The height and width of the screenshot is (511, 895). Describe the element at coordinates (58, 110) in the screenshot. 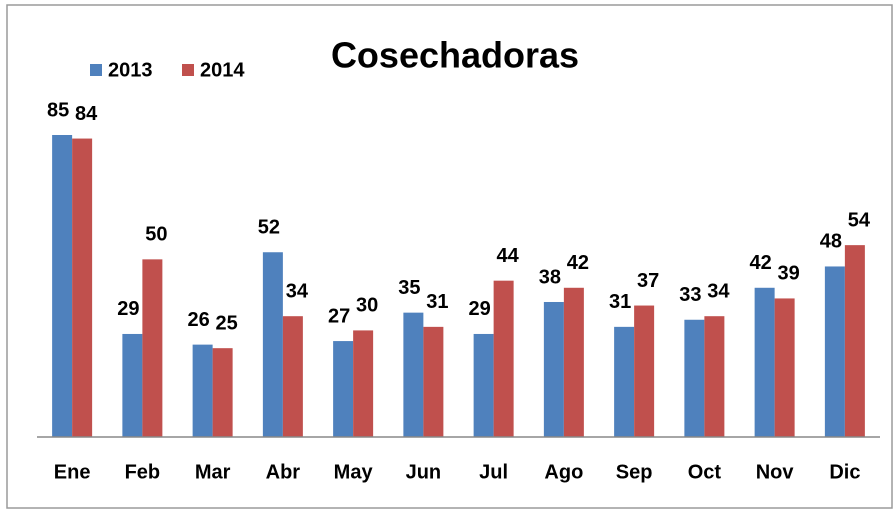

I see `data-label: 85` at that location.